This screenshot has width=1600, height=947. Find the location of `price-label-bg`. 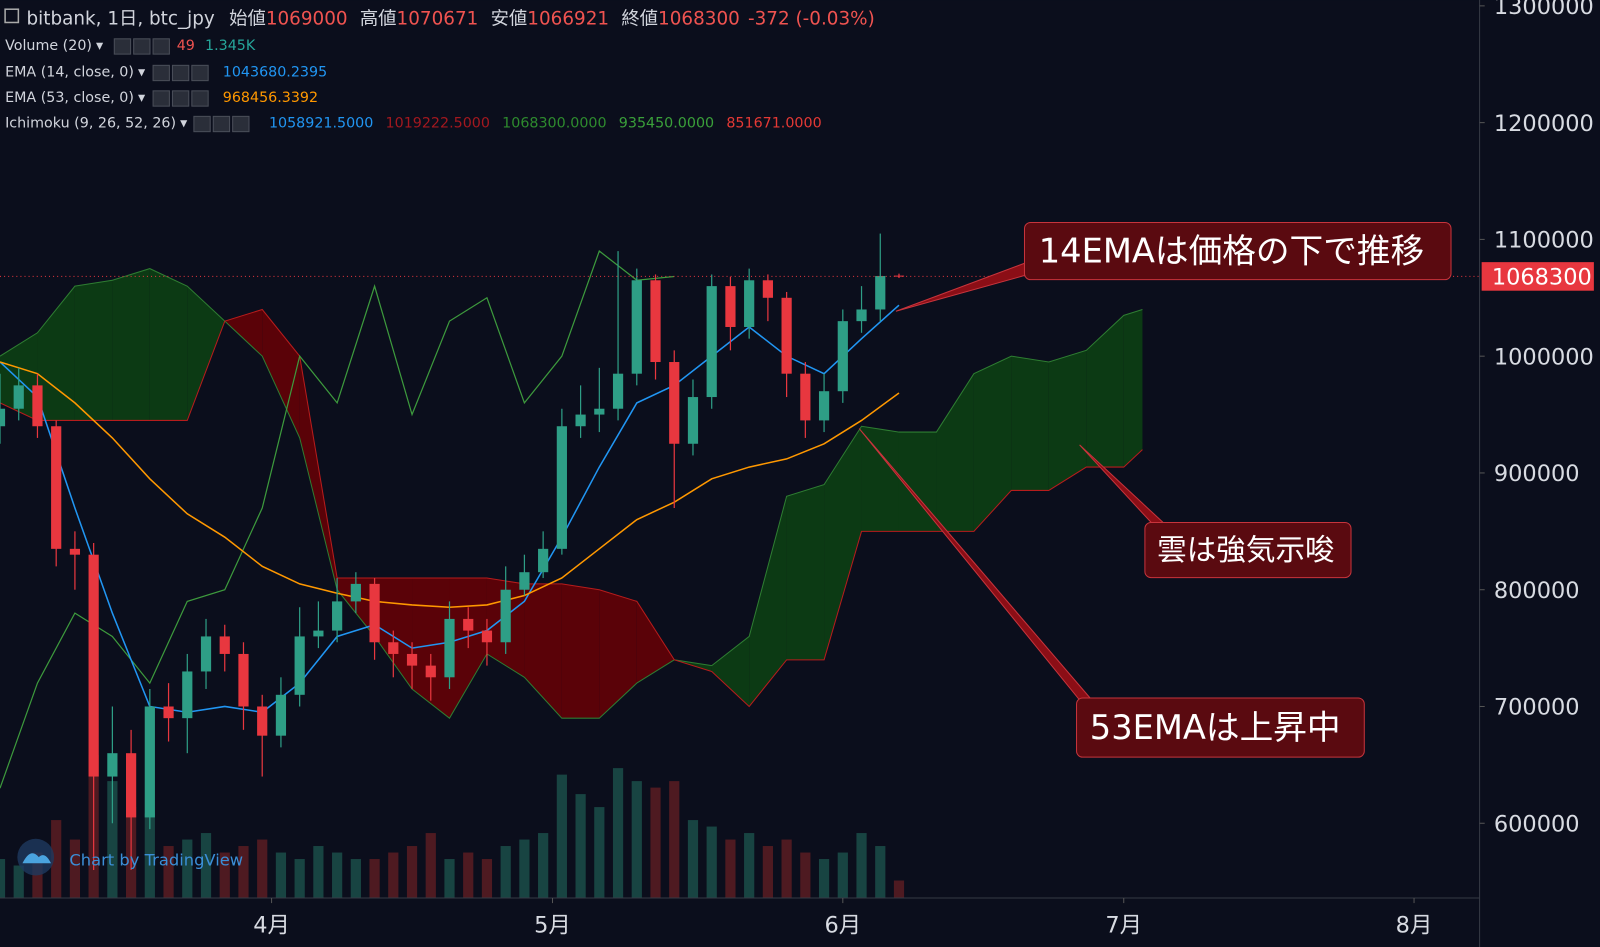

price-label-bg is located at coordinates (1537, 276).